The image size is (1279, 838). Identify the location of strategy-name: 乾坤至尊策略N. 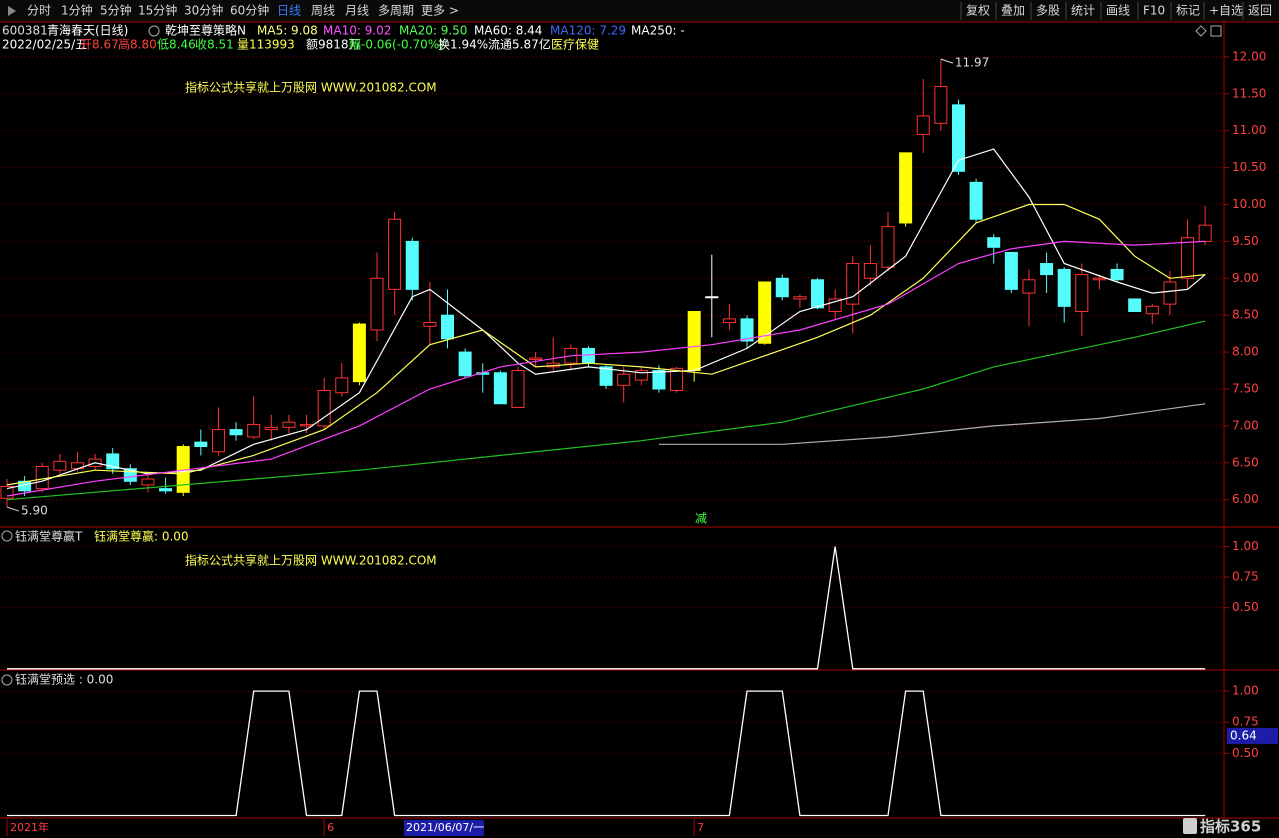
(205, 30).